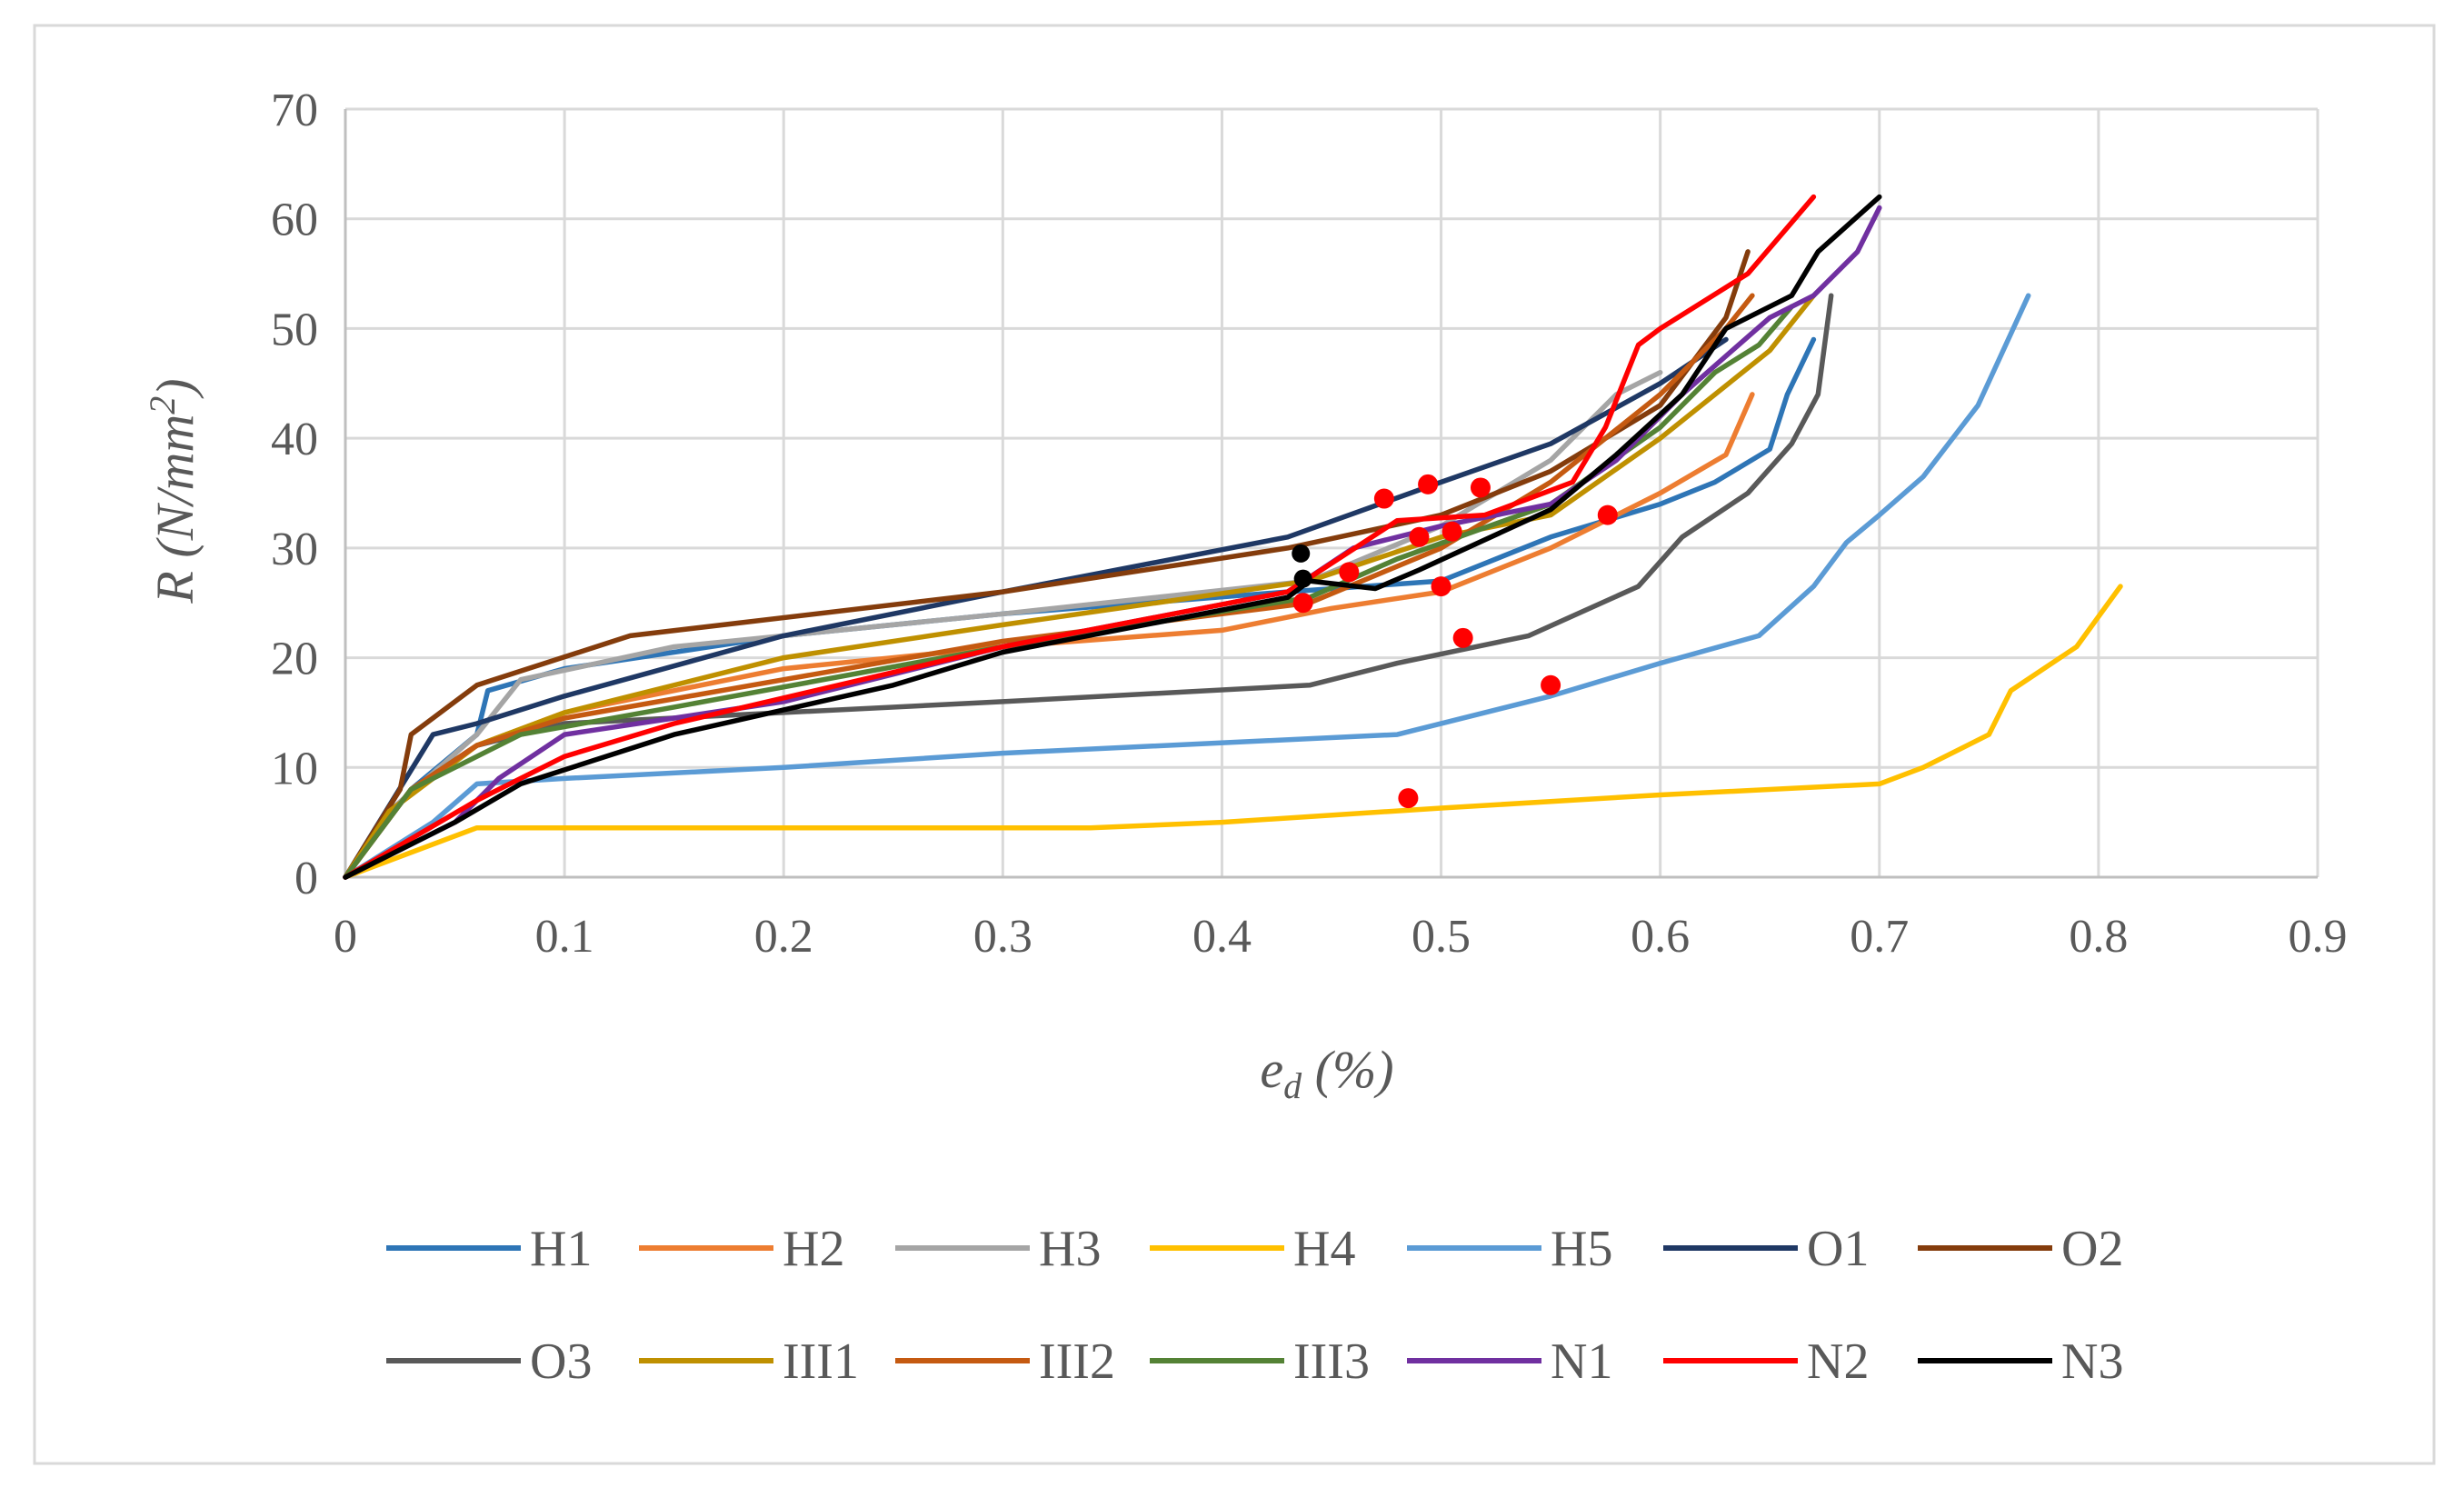 The width and height of the screenshot is (2464, 1498). Describe the element at coordinates (1441, 937) in the screenshot. I see `x-tick-label: 0.5` at that location.